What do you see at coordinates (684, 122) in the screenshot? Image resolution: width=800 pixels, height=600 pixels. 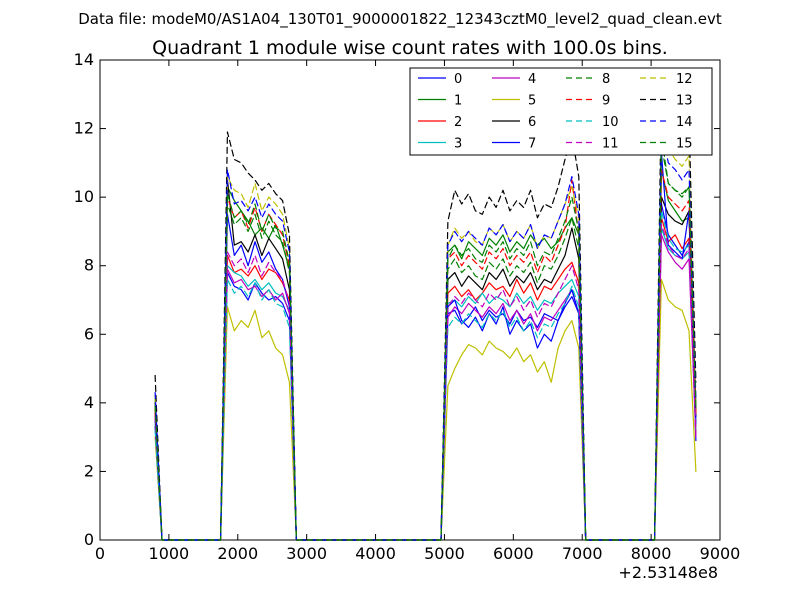 I see `legend-label-14: 14` at bounding box center [684, 122].